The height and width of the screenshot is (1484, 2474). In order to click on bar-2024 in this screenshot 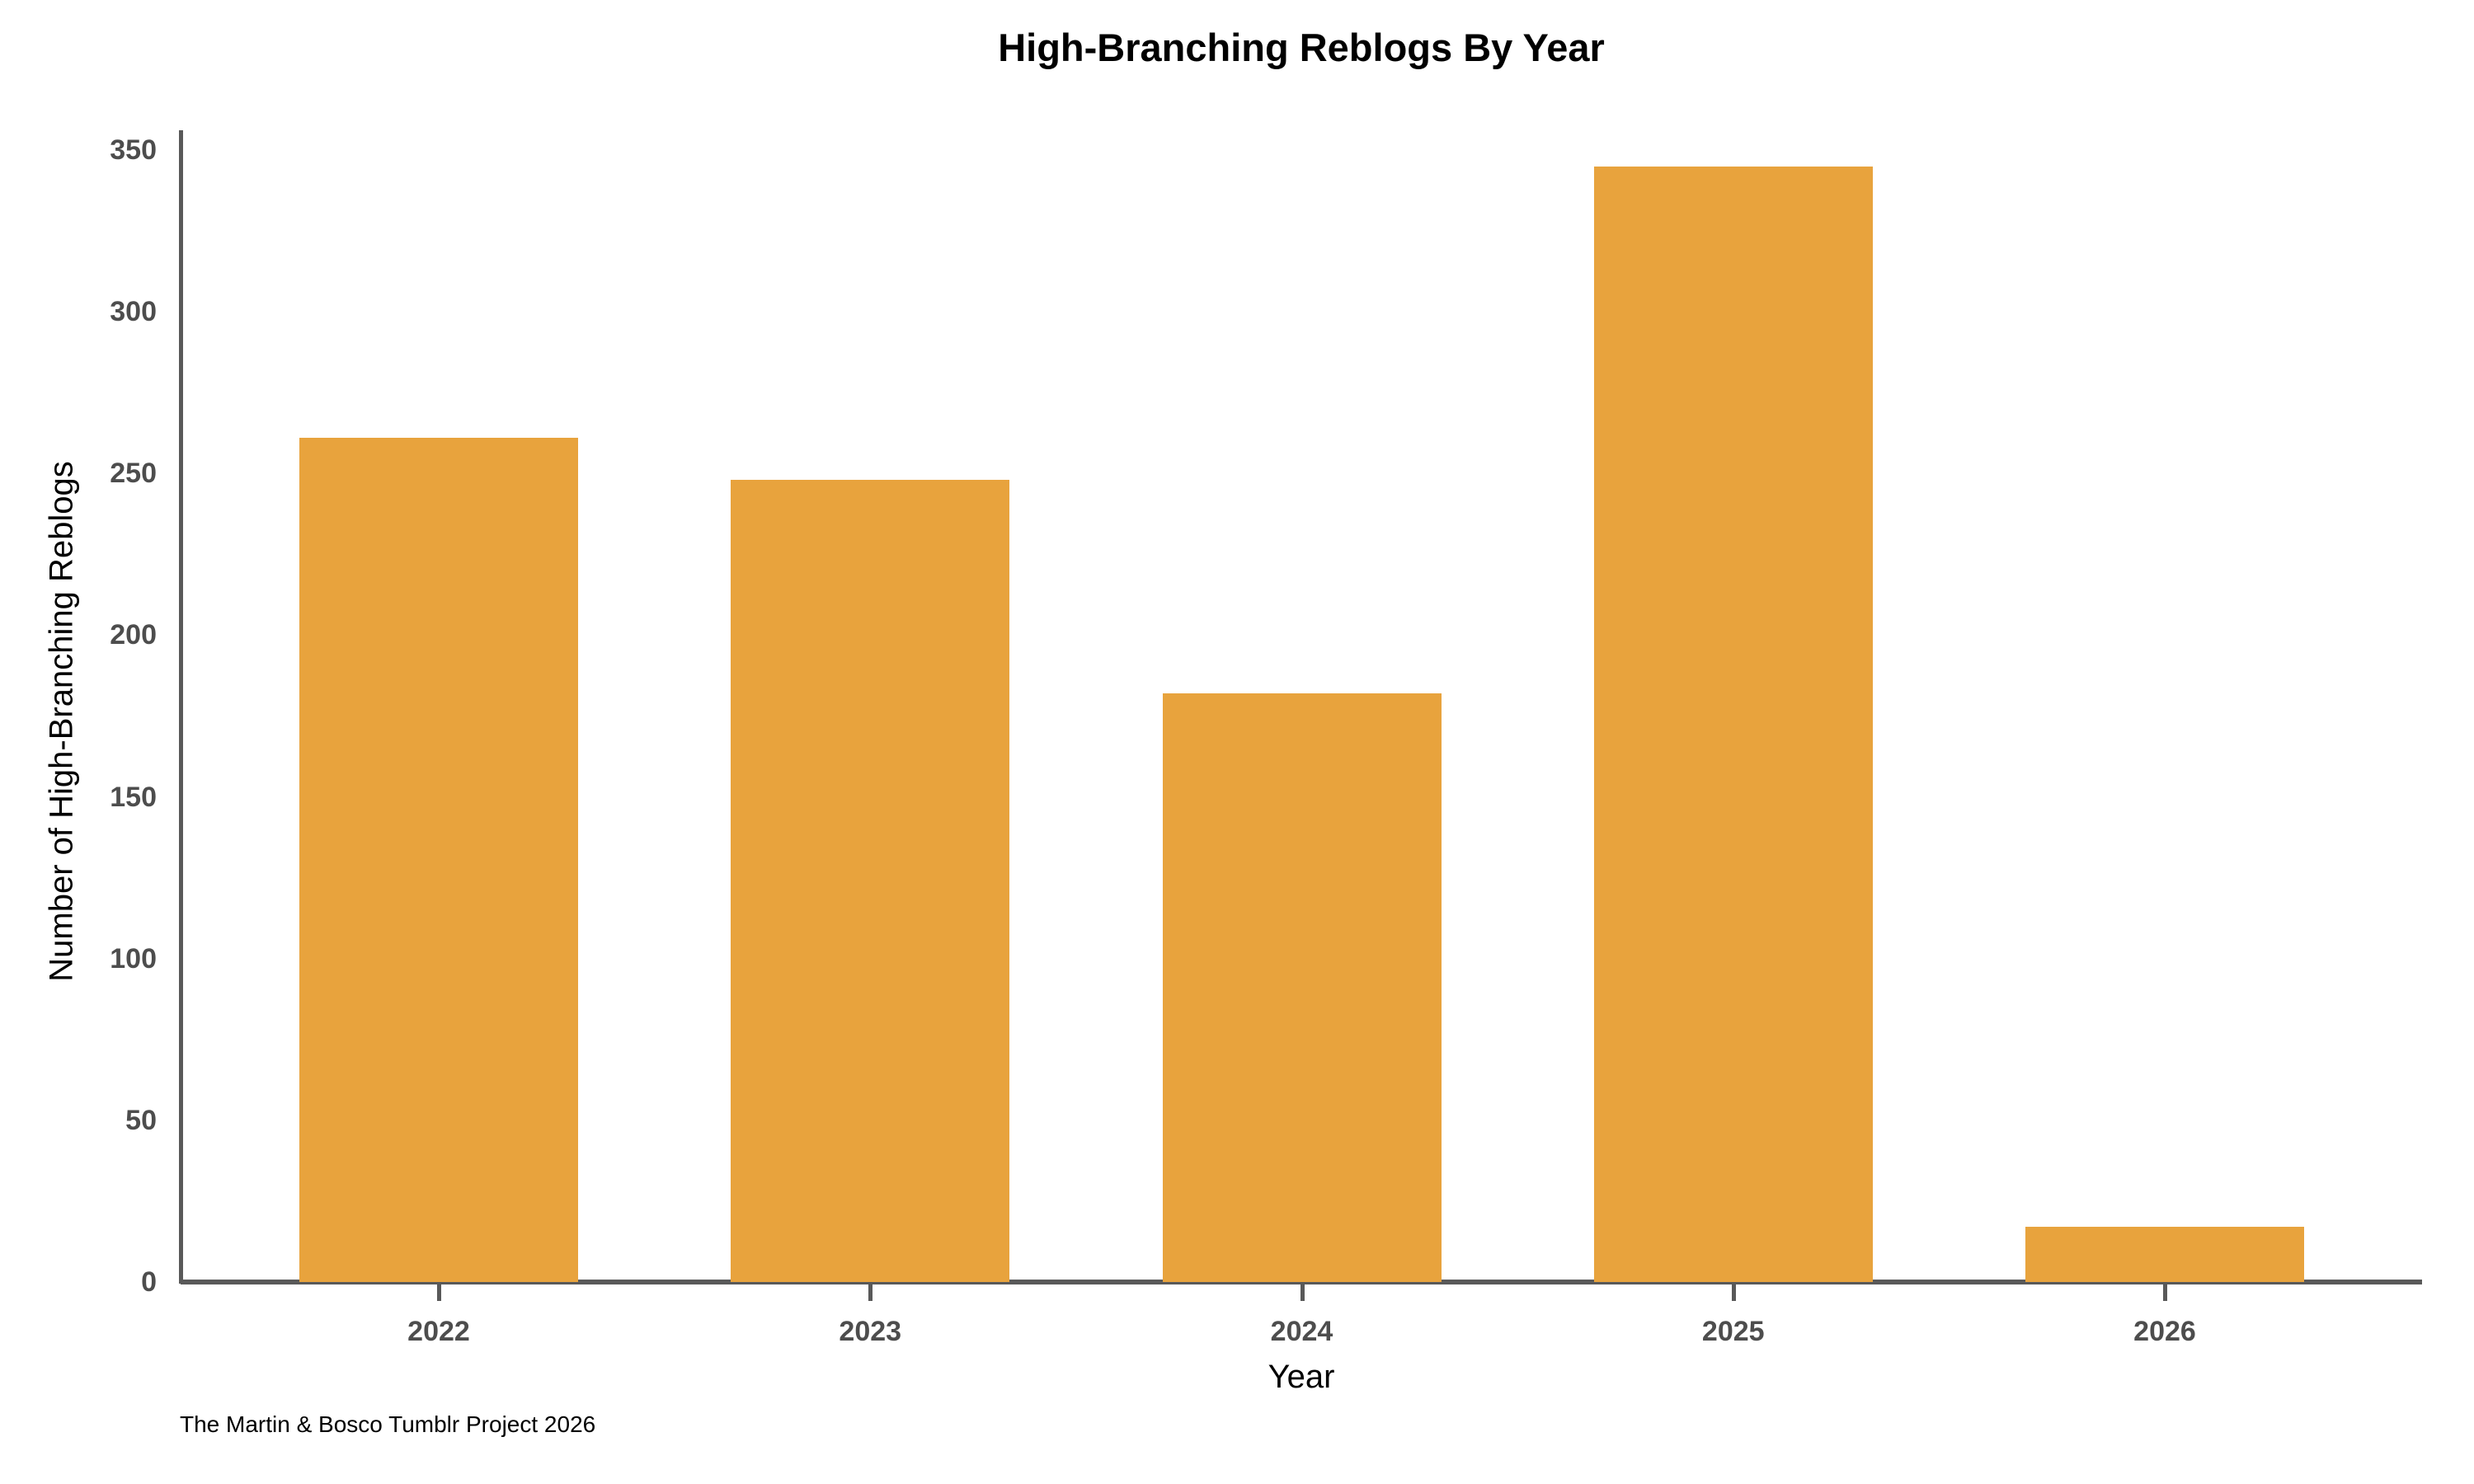, I will do `click(1302, 988)`.